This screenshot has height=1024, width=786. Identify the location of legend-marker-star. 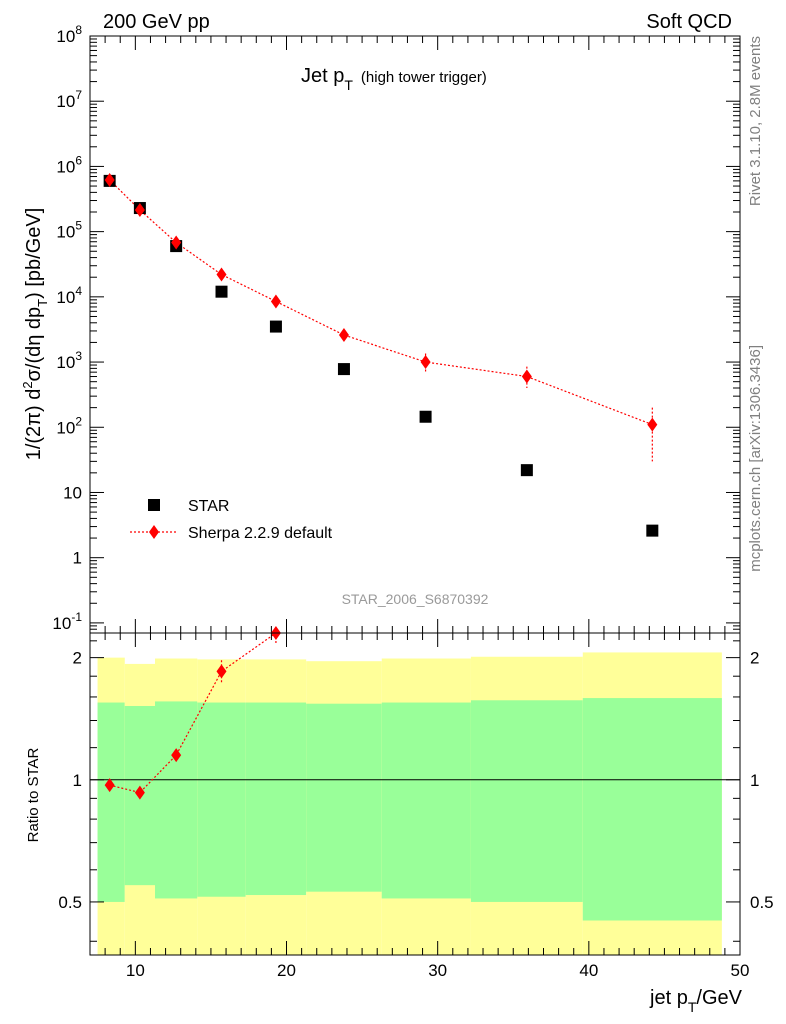
(154, 505).